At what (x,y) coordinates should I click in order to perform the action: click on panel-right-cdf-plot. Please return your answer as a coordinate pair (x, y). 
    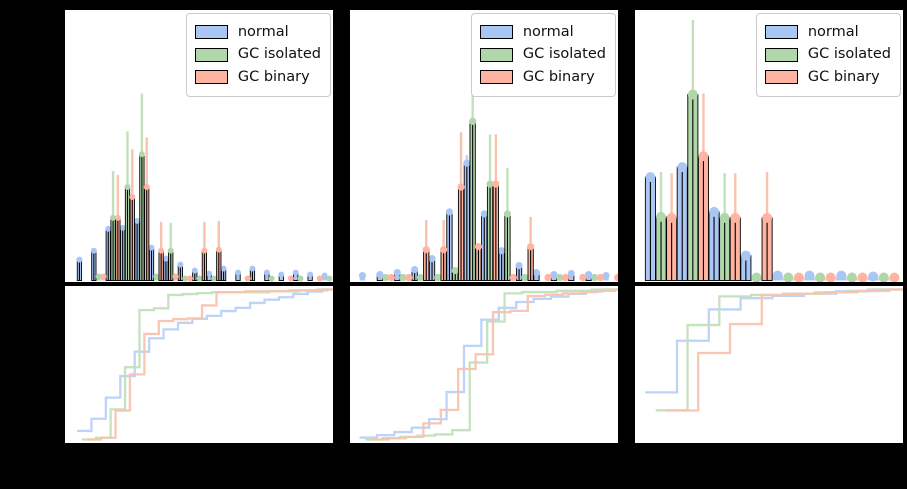
    Looking at the image, I should click on (773, 349).